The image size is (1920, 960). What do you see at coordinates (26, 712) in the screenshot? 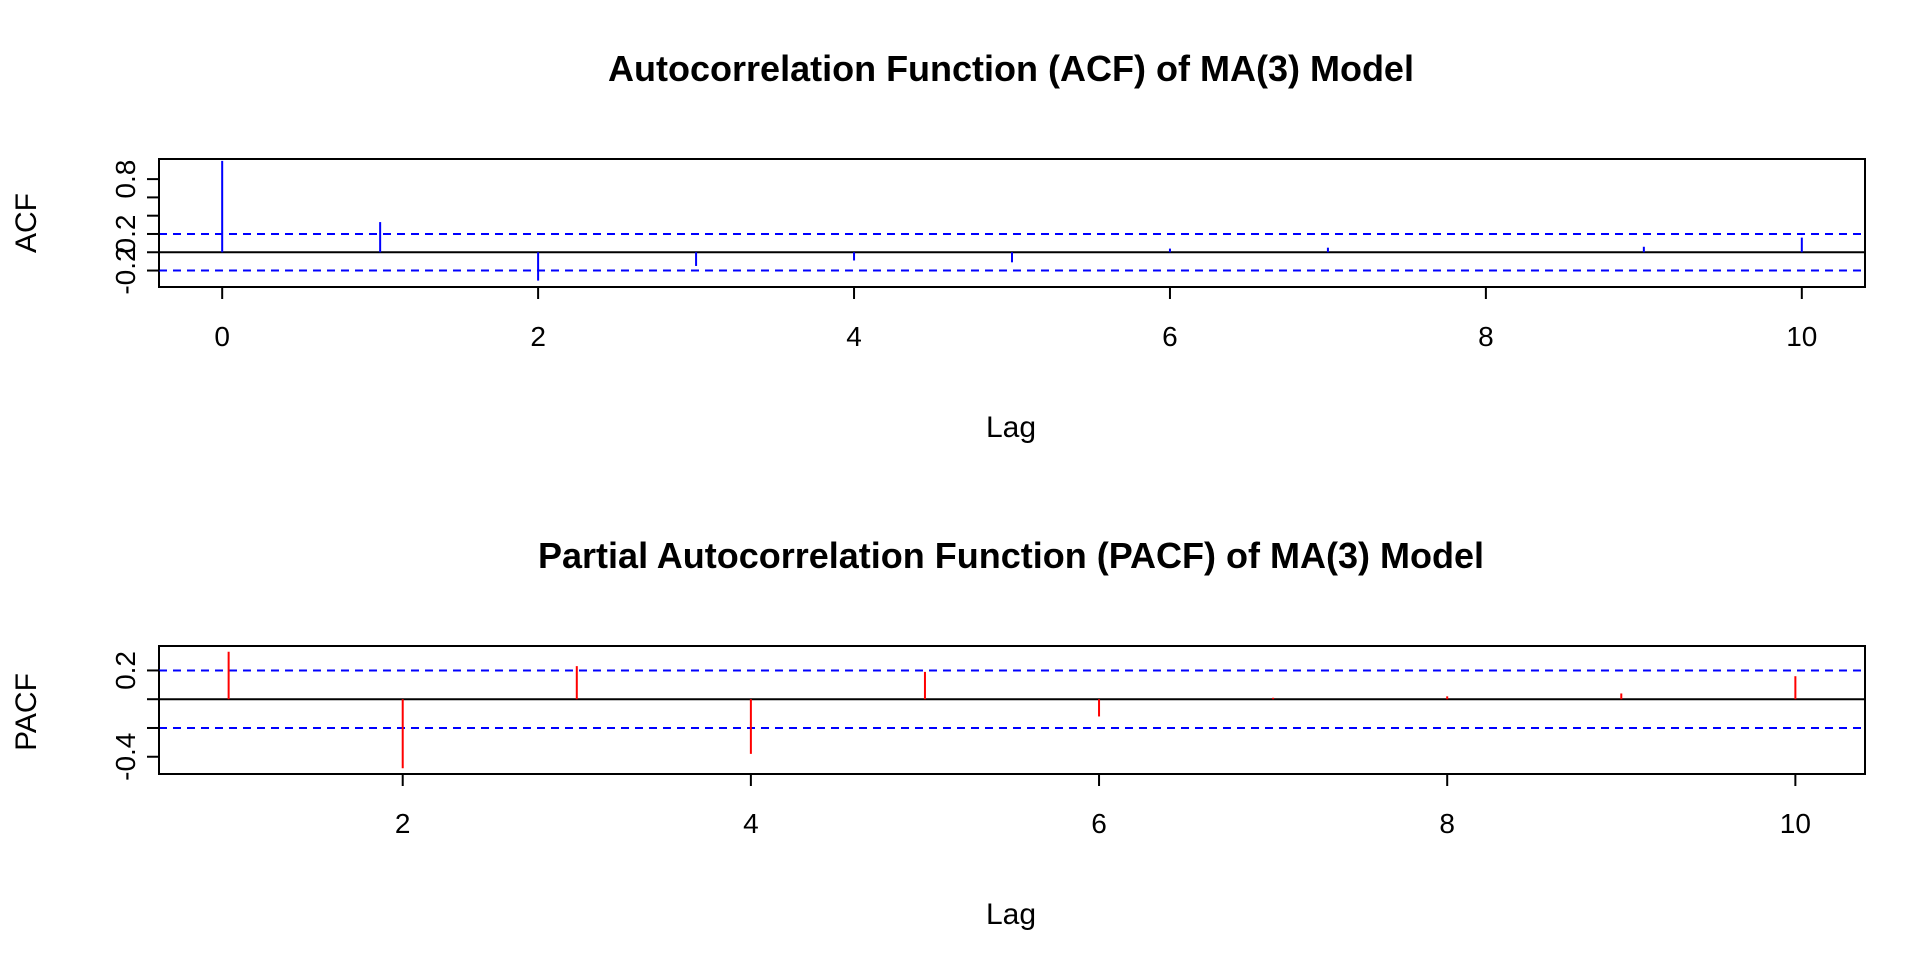
I see `pacf-y-axis-label: PACF` at bounding box center [26, 712].